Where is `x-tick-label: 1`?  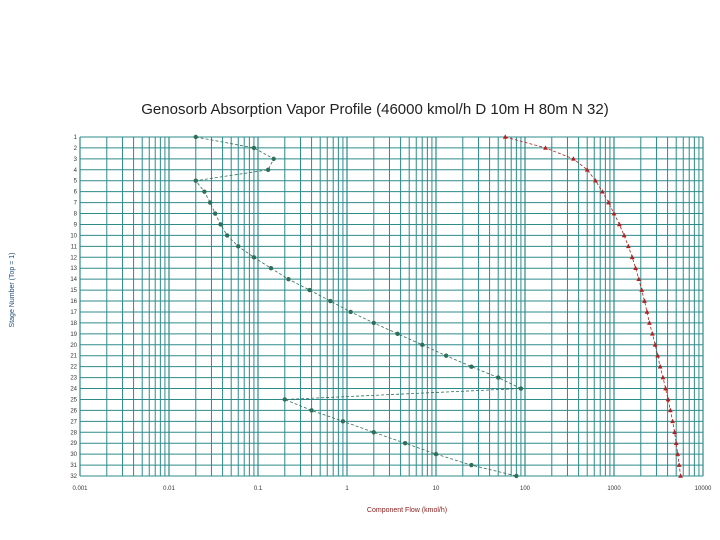
x-tick-label: 1 is located at coordinates (347, 489).